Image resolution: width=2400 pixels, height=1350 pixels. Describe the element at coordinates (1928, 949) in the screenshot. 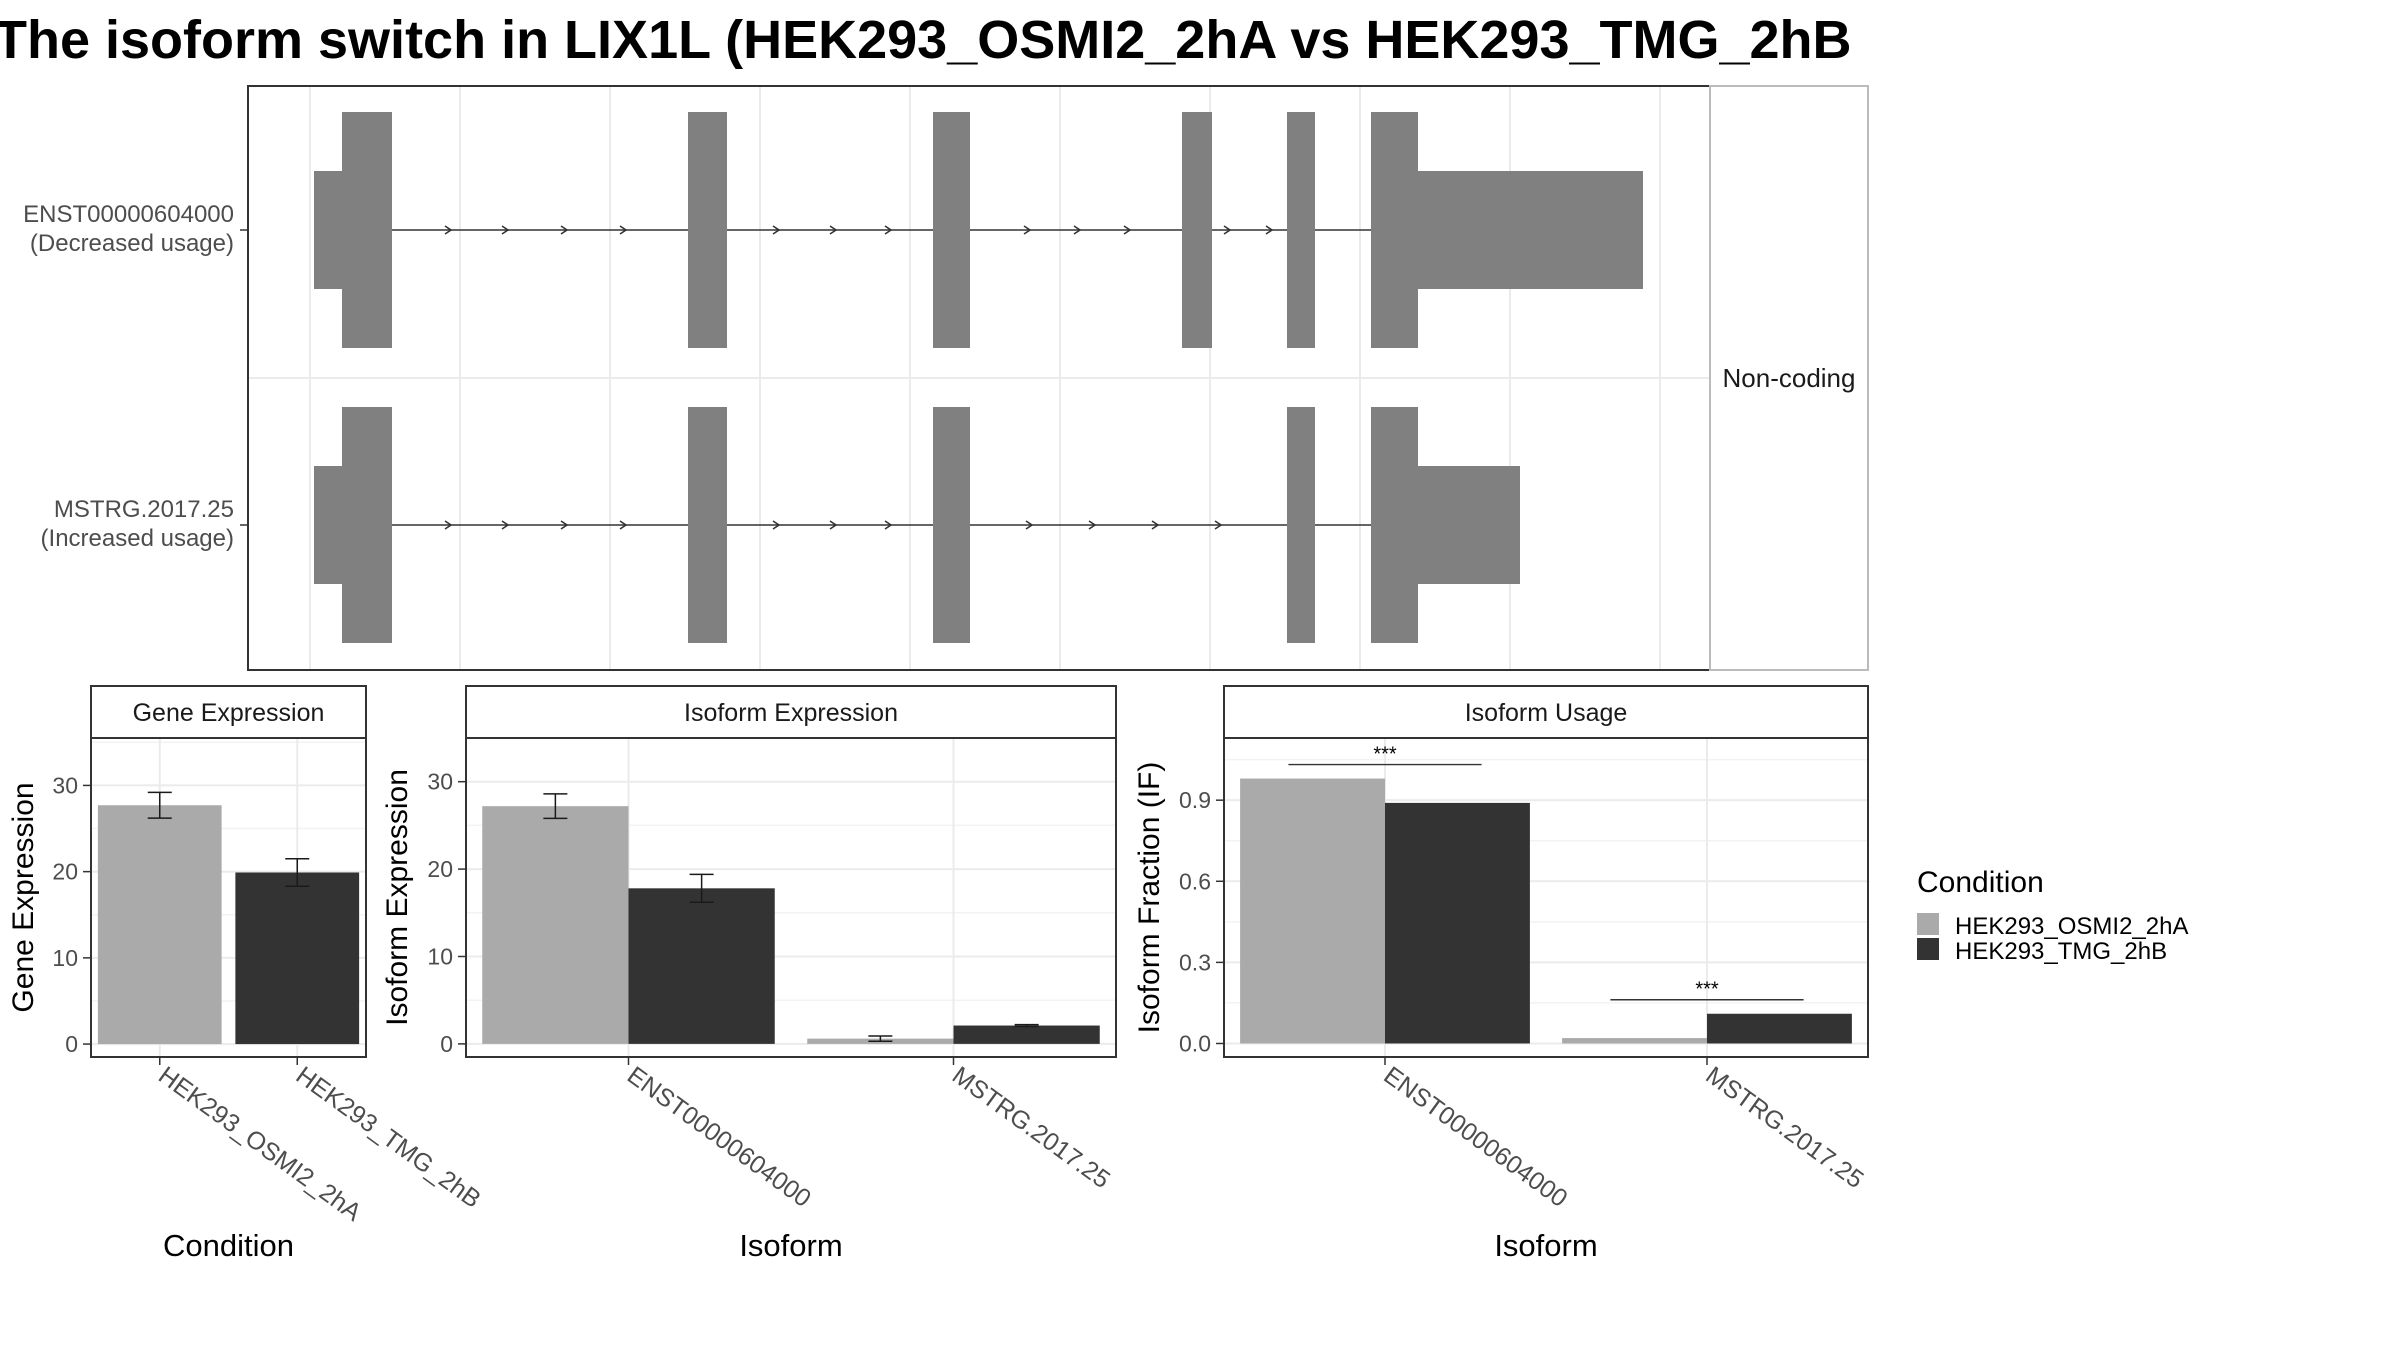

I see `legend-swatch-tmg` at that location.